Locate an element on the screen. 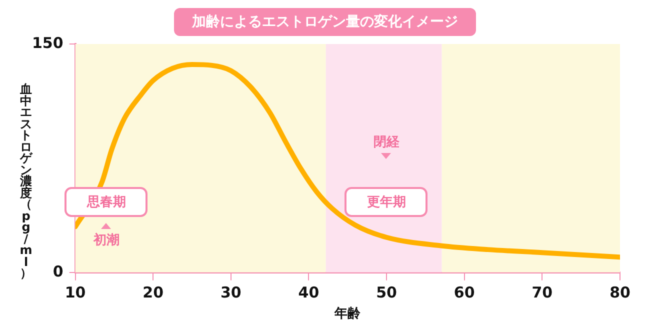 This screenshot has height=326, width=650. annotation: 更年期 is located at coordinates (386, 202).